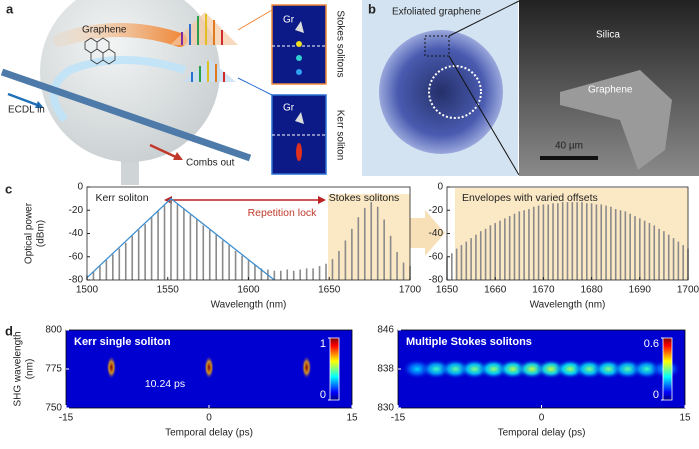 This screenshot has height=449, width=699. Describe the element at coordinates (10, 8) in the screenshot. I see `panel-label: a` at that location.